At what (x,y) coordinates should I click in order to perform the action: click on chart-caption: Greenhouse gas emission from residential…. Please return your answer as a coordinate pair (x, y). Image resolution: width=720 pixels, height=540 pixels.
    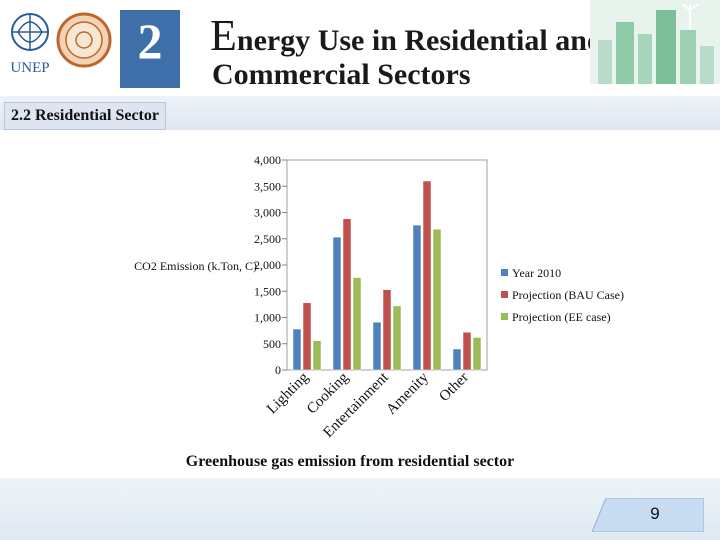
    Looking at the image, I should click on (350, 461).